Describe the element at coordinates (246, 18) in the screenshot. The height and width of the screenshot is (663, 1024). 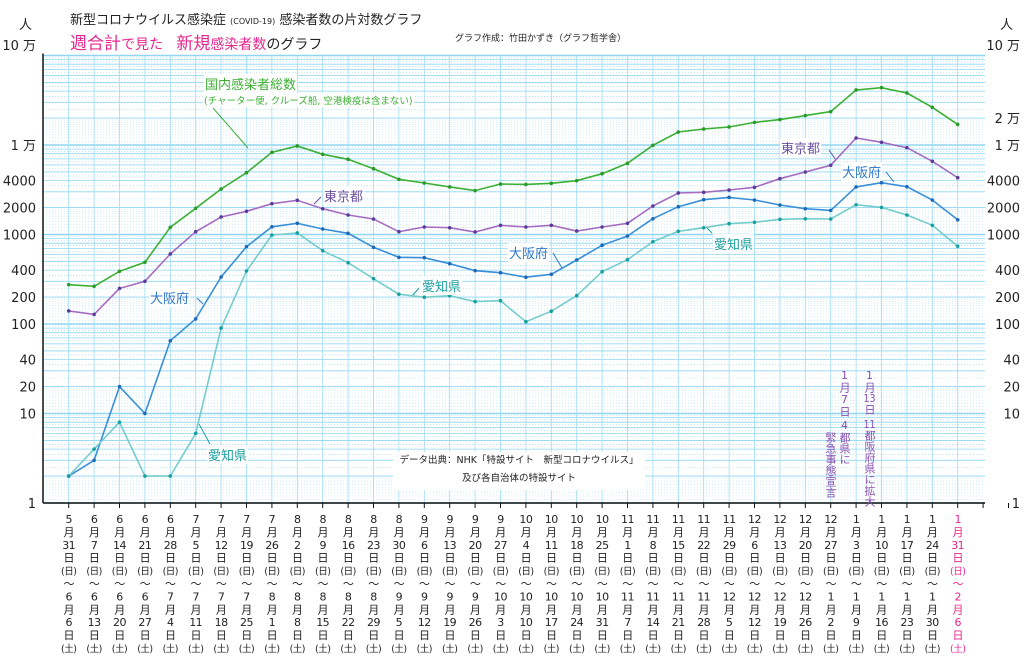
I see `chart-title: 新型コロナウイルス感染症 (COVID-19) 感染者数の片対数グラフ` at that location.